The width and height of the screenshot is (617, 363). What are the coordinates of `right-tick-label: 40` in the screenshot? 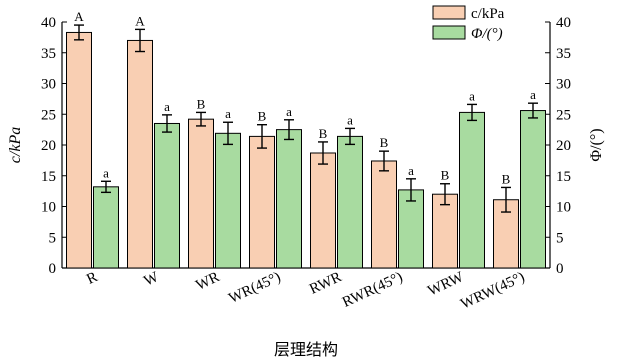 It's located at (563, 23).